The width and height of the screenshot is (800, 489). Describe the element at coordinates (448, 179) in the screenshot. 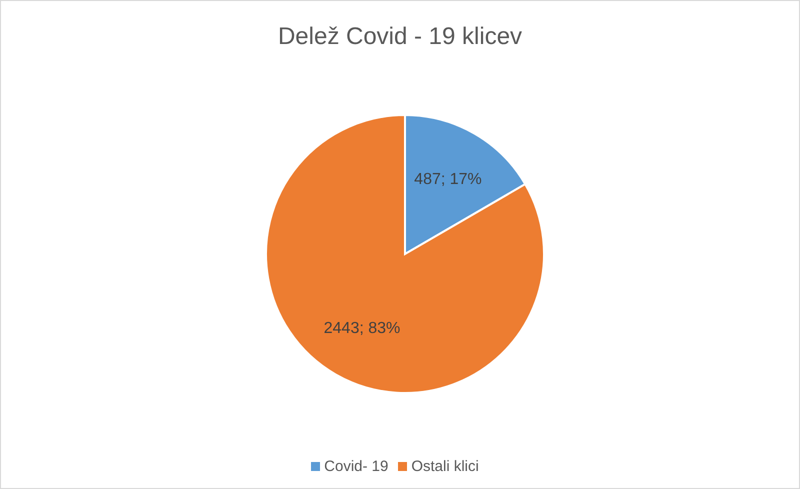

I see `data-label: 487; 17%` at that location.